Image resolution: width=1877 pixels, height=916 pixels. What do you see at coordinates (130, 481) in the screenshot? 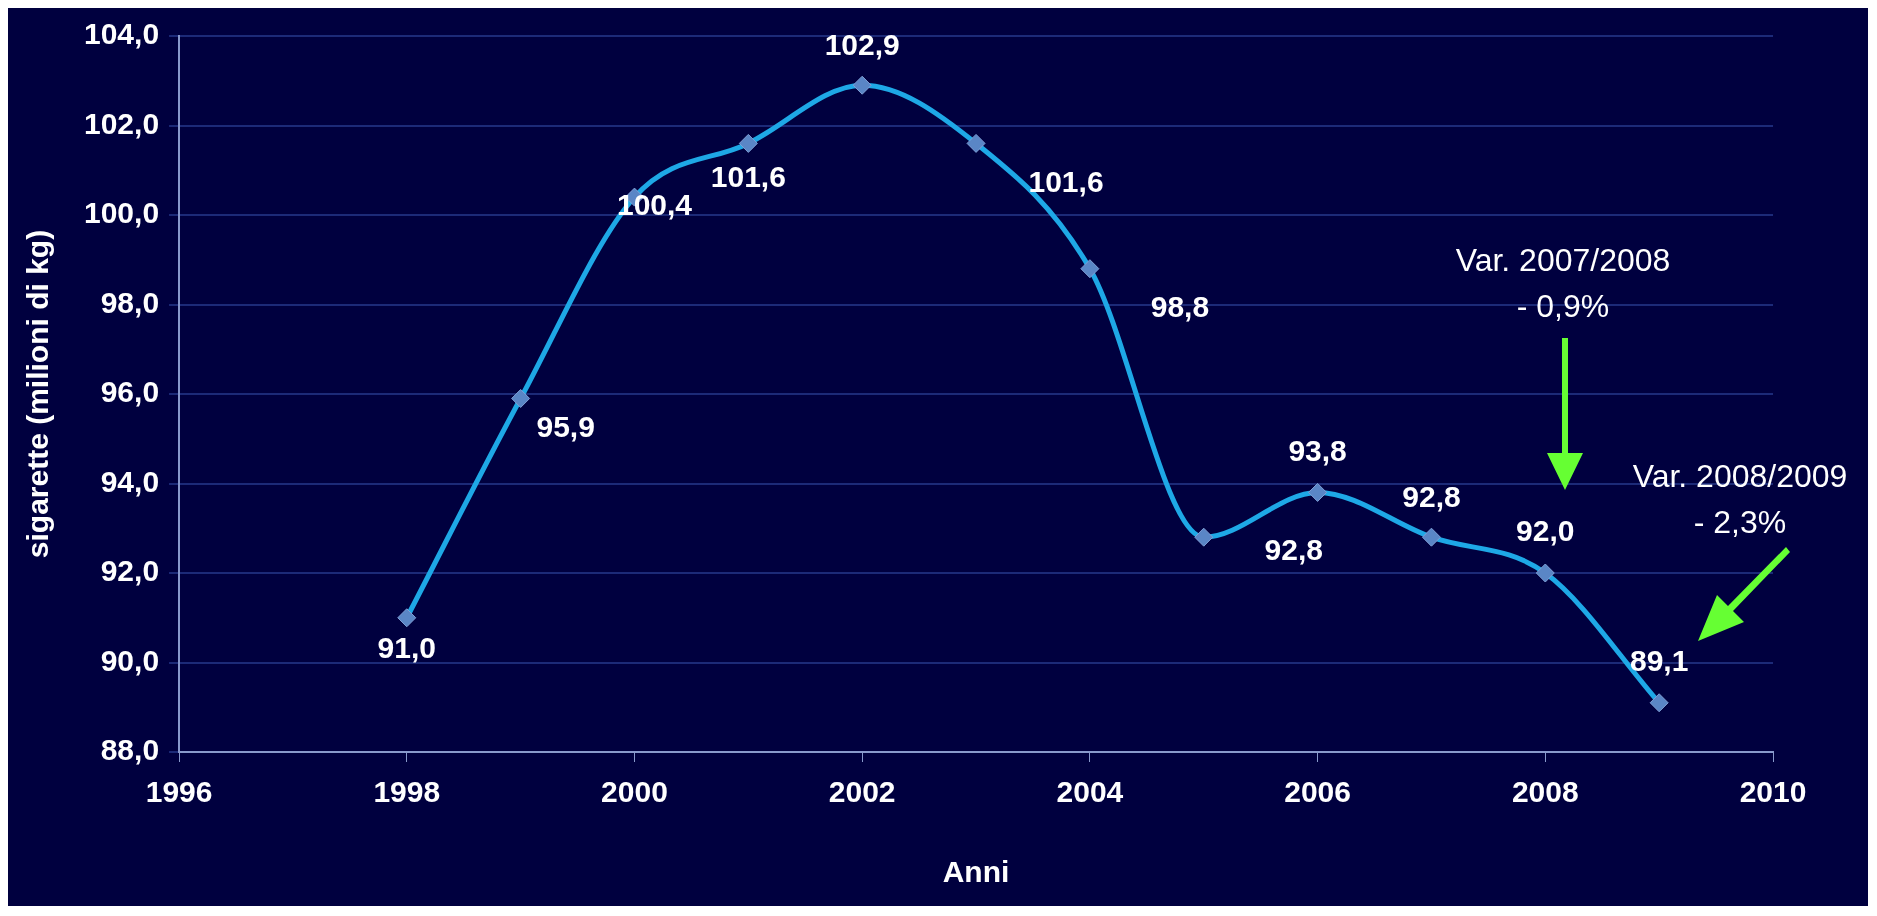
I see `y-tick-label: 94,0` at bounding box center [130, 481].